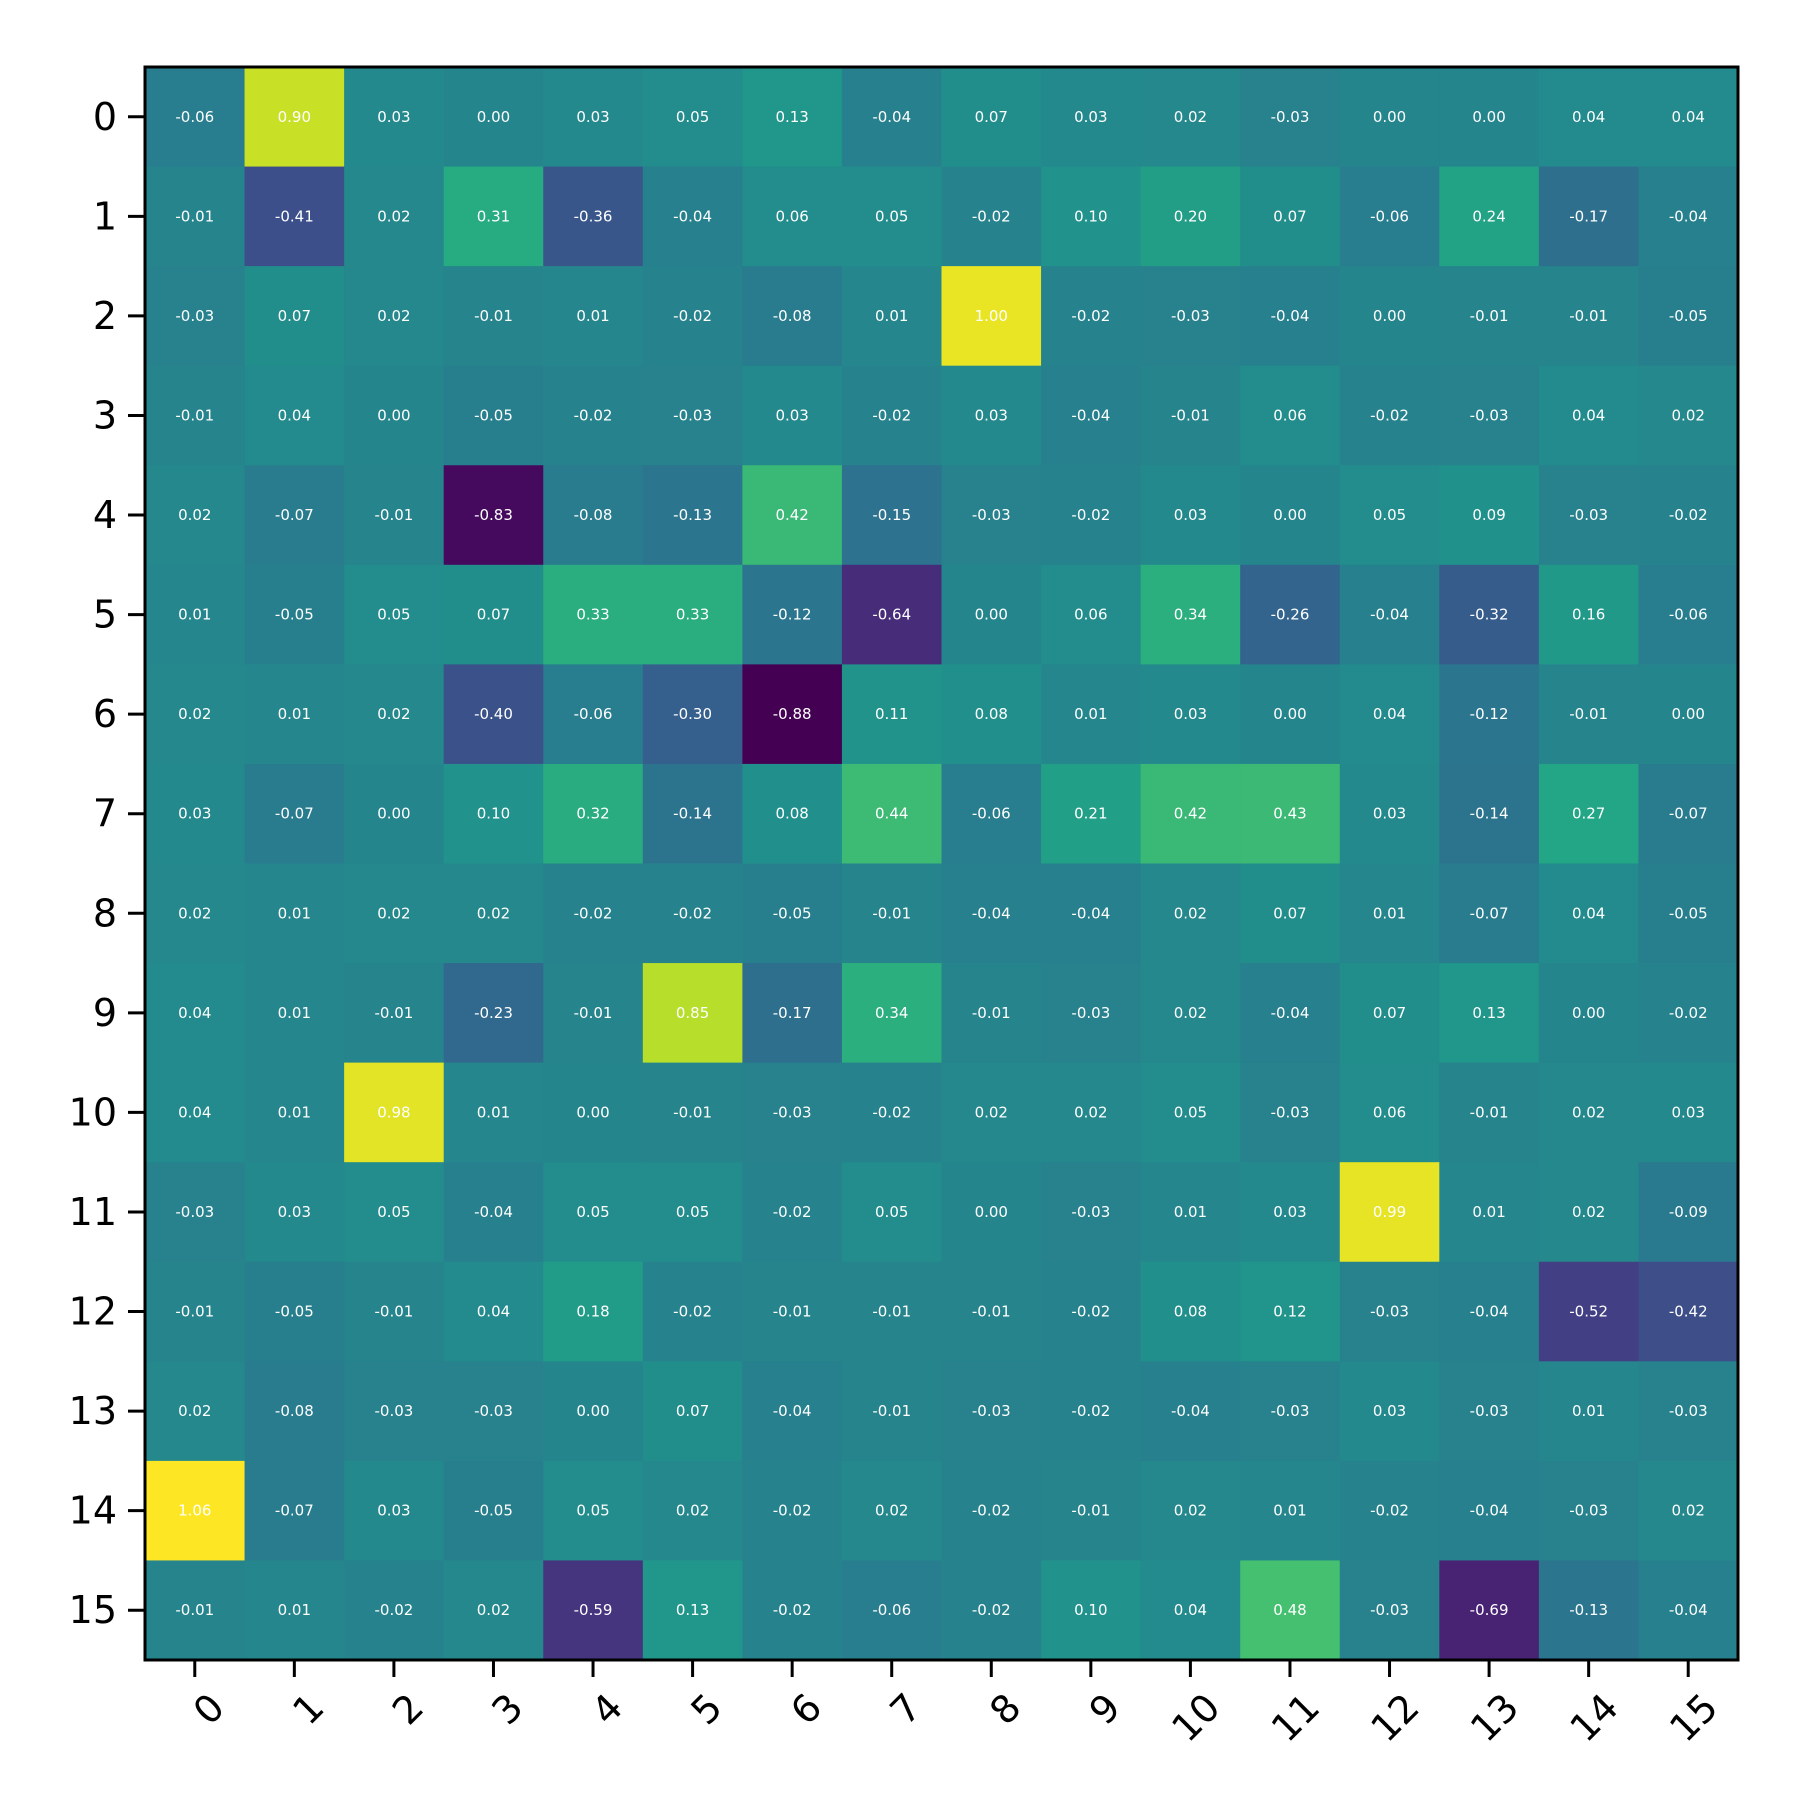 The width and height of the screenshot is (1800, 1800). Describe the element at coordinates (493, 216) in the screenshot. I see `heatmap-cell-r1-c3` at that location.